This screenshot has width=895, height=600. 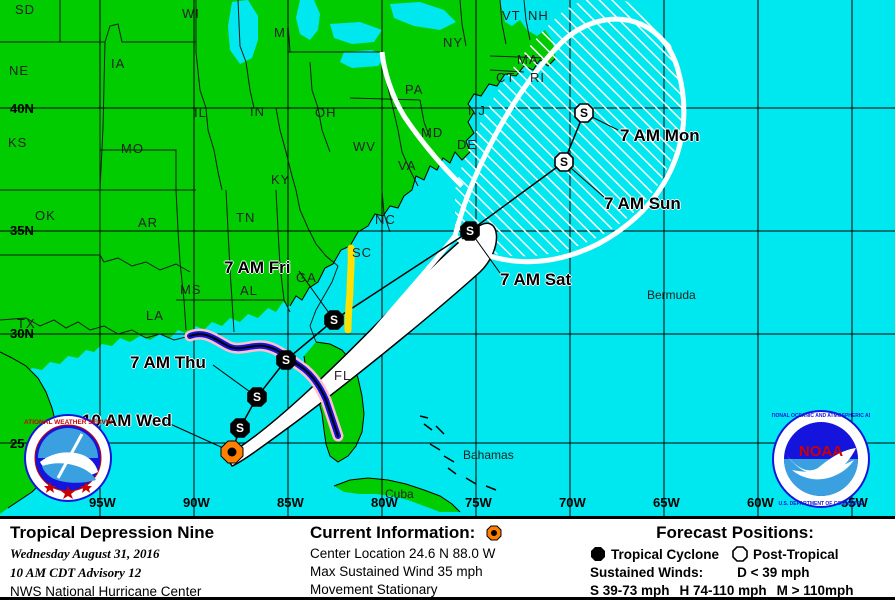 I want to click on place-label-bahamas: Bahamas, so click(x=488, y=455).